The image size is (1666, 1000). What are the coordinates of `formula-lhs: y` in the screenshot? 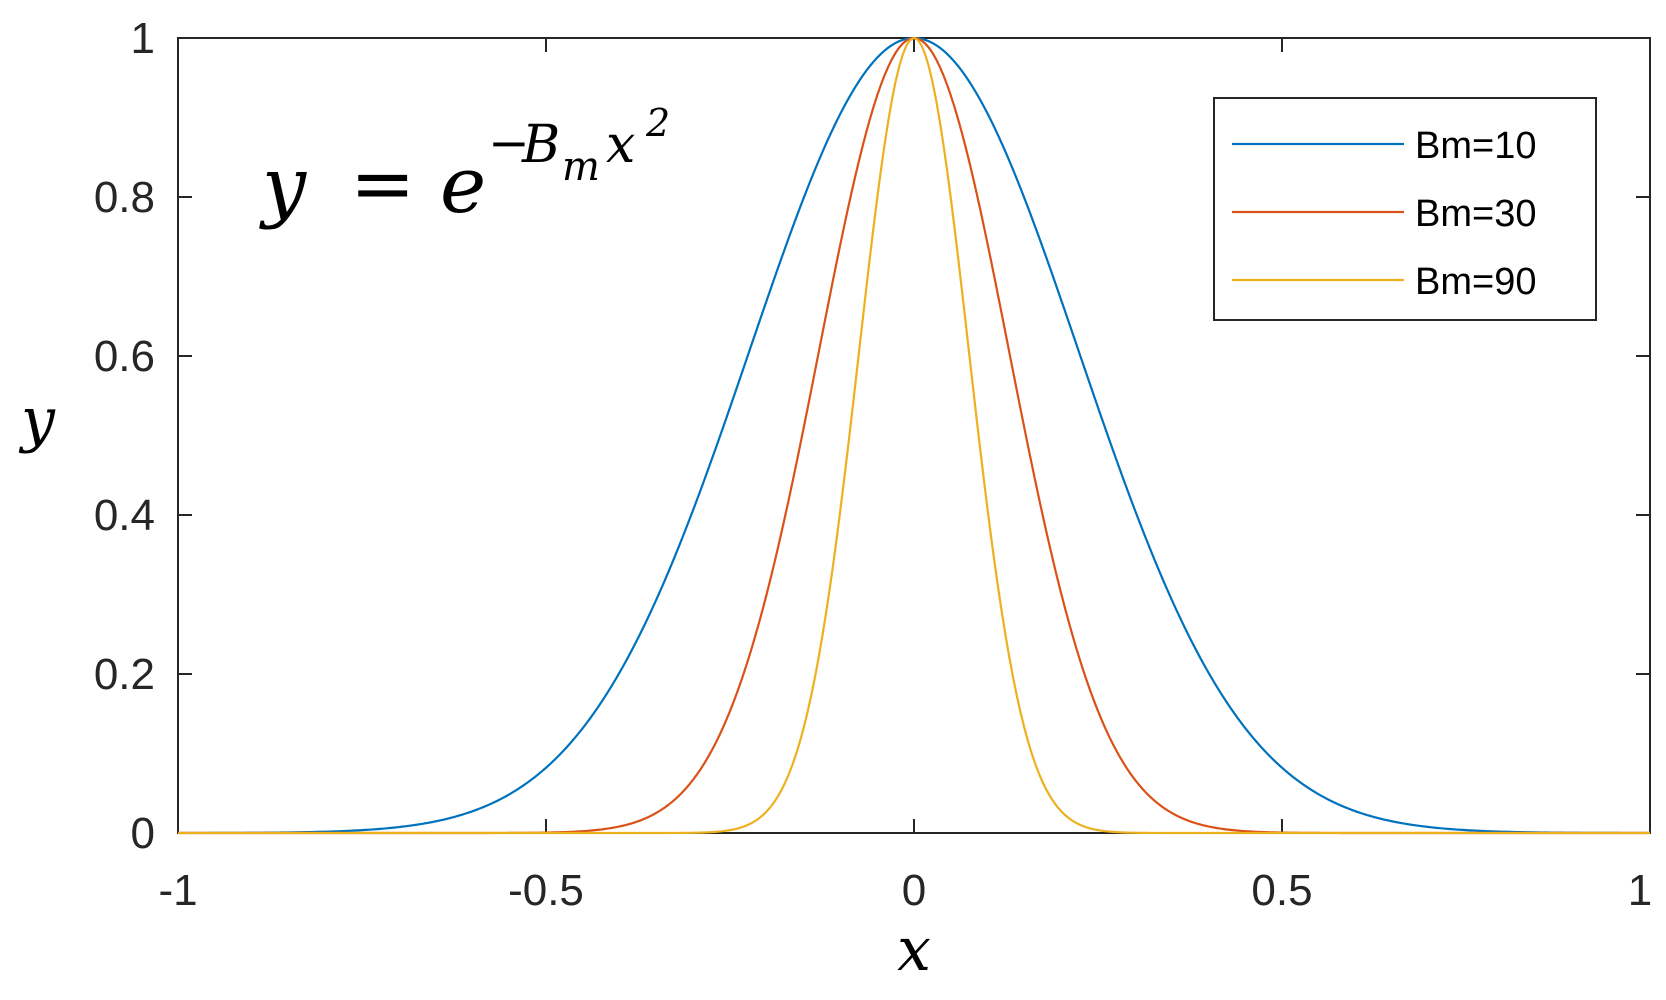 It's located at (283, 186).